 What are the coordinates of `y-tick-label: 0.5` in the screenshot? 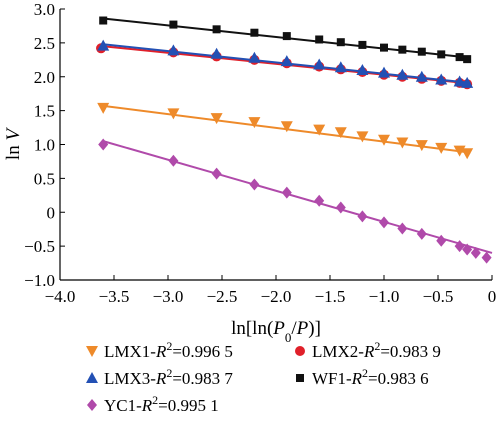 It's located at (44, 178).